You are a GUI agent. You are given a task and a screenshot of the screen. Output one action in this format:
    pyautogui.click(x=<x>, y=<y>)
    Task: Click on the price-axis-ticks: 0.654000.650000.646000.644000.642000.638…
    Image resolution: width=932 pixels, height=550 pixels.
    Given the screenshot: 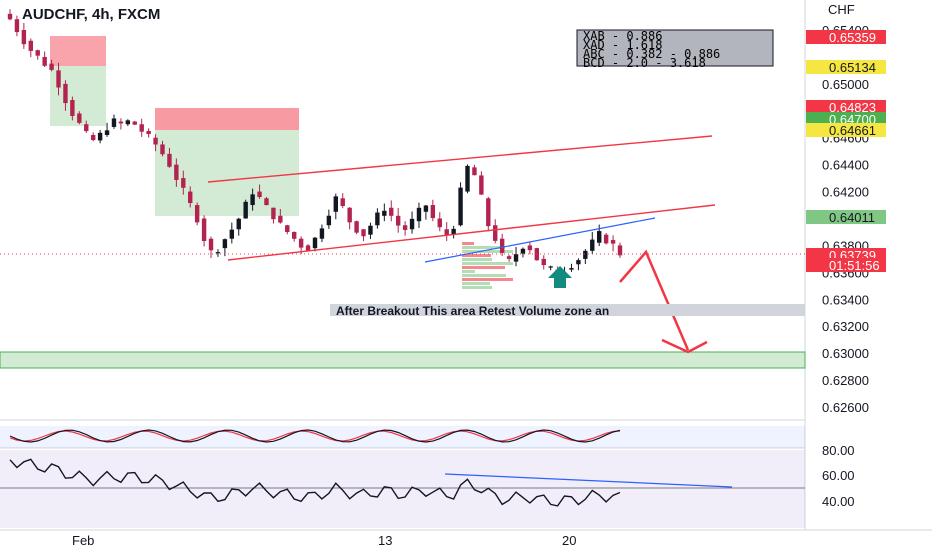 What is the action you would take?
    pyautogui.click(x=845, y=219)
    